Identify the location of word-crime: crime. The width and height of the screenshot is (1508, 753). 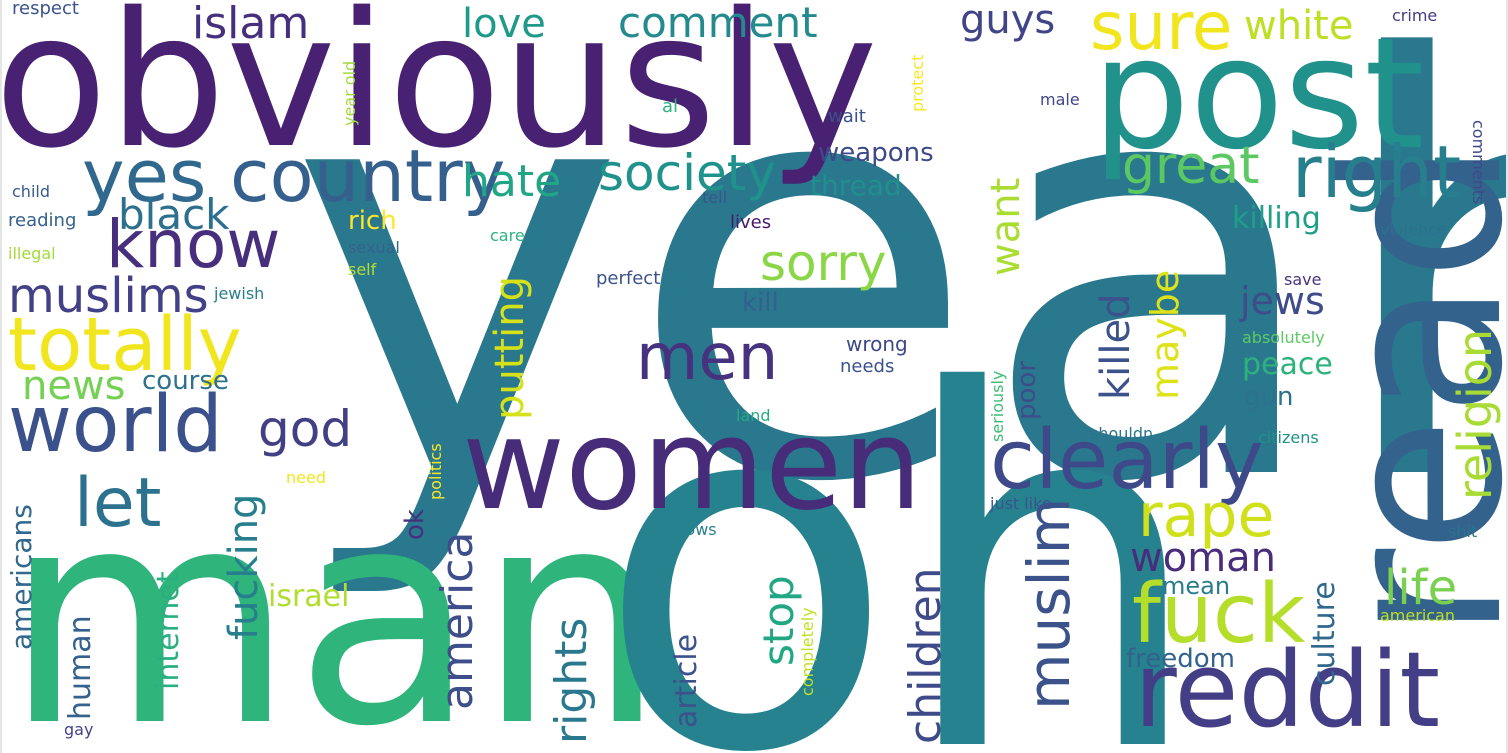
(1415, 15).